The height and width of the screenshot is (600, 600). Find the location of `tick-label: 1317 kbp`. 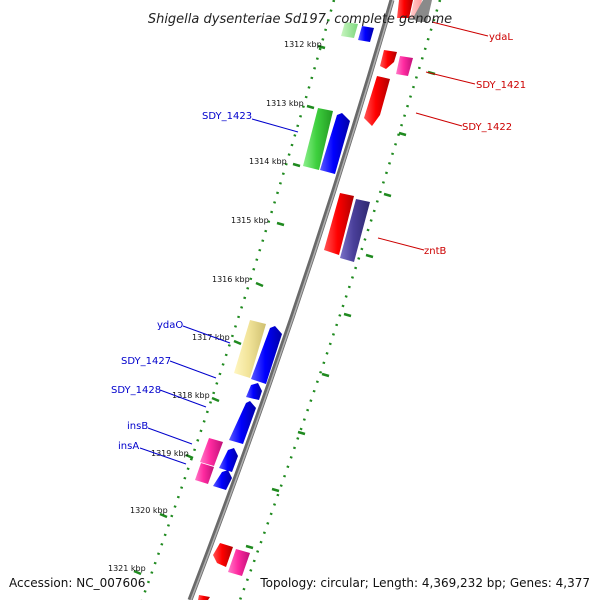

tick-label: 1317 kbp is located at coordinates (211, 337).